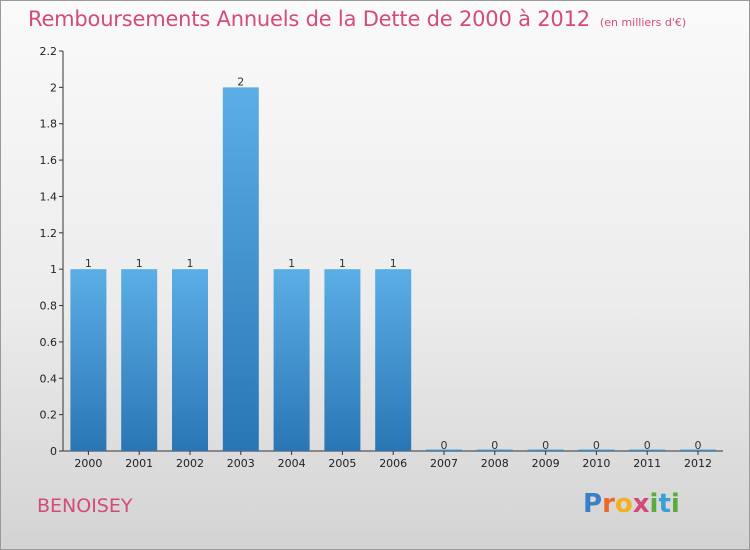  I want to click on x-tick-label: 2001, so click(139, 463).